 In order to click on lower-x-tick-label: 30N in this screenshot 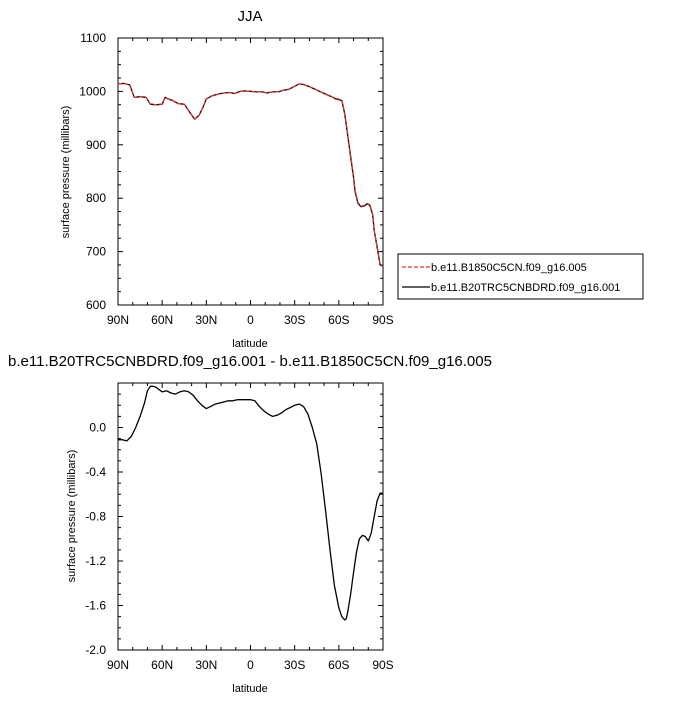, I will do `click(206, 665)`.